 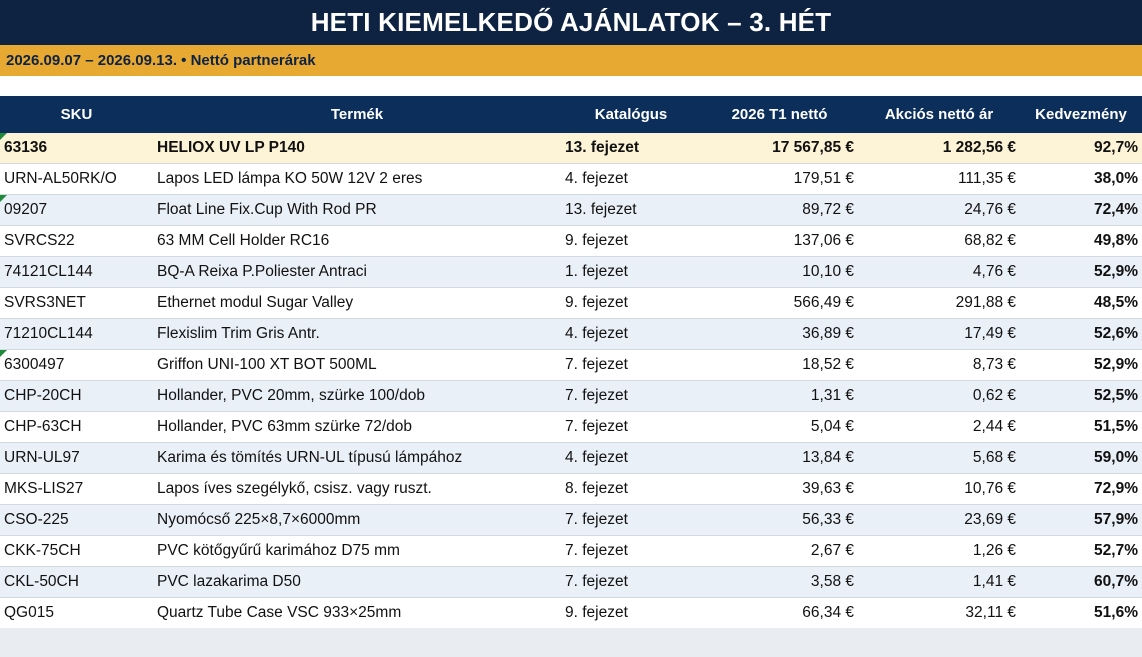 What do you see at coordinates (939, 179) in the screenshot?
I see `promo-net-cell: 111,35 €` at bounding box center [939, 179].